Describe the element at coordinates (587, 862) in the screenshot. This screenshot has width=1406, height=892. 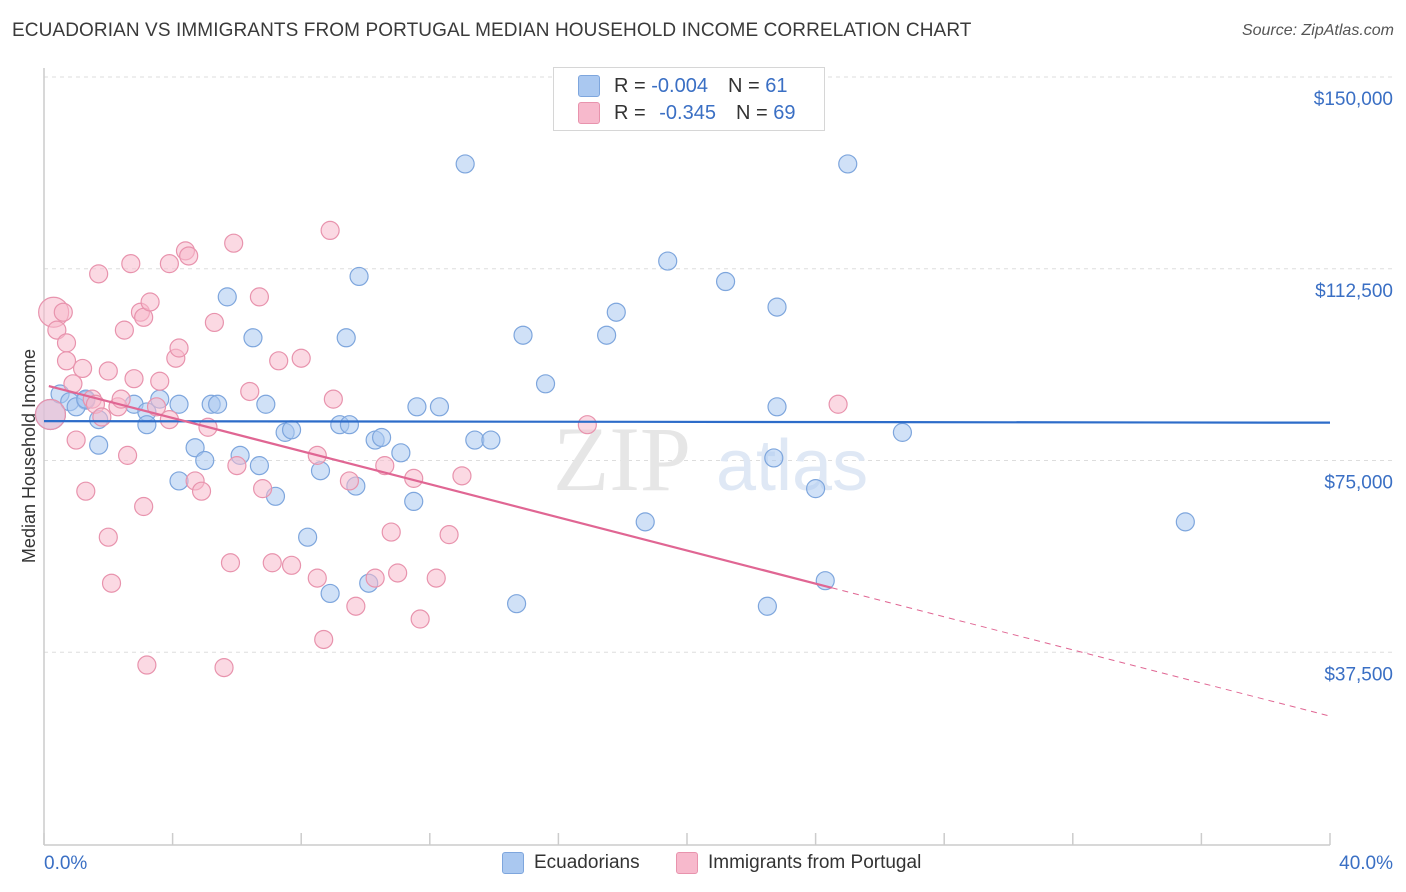
I see `bottom-legend-label-1: Ecuadorians` at that location.